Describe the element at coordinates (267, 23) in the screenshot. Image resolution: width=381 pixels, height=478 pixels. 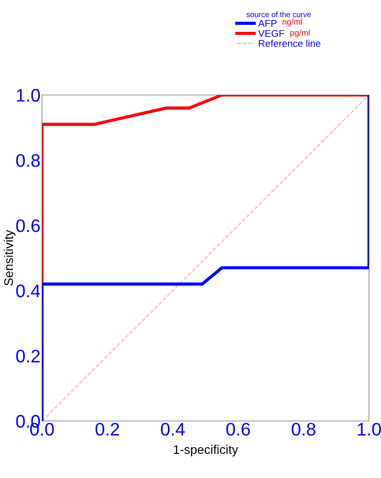
I see `legend-label: AFP` at that location.